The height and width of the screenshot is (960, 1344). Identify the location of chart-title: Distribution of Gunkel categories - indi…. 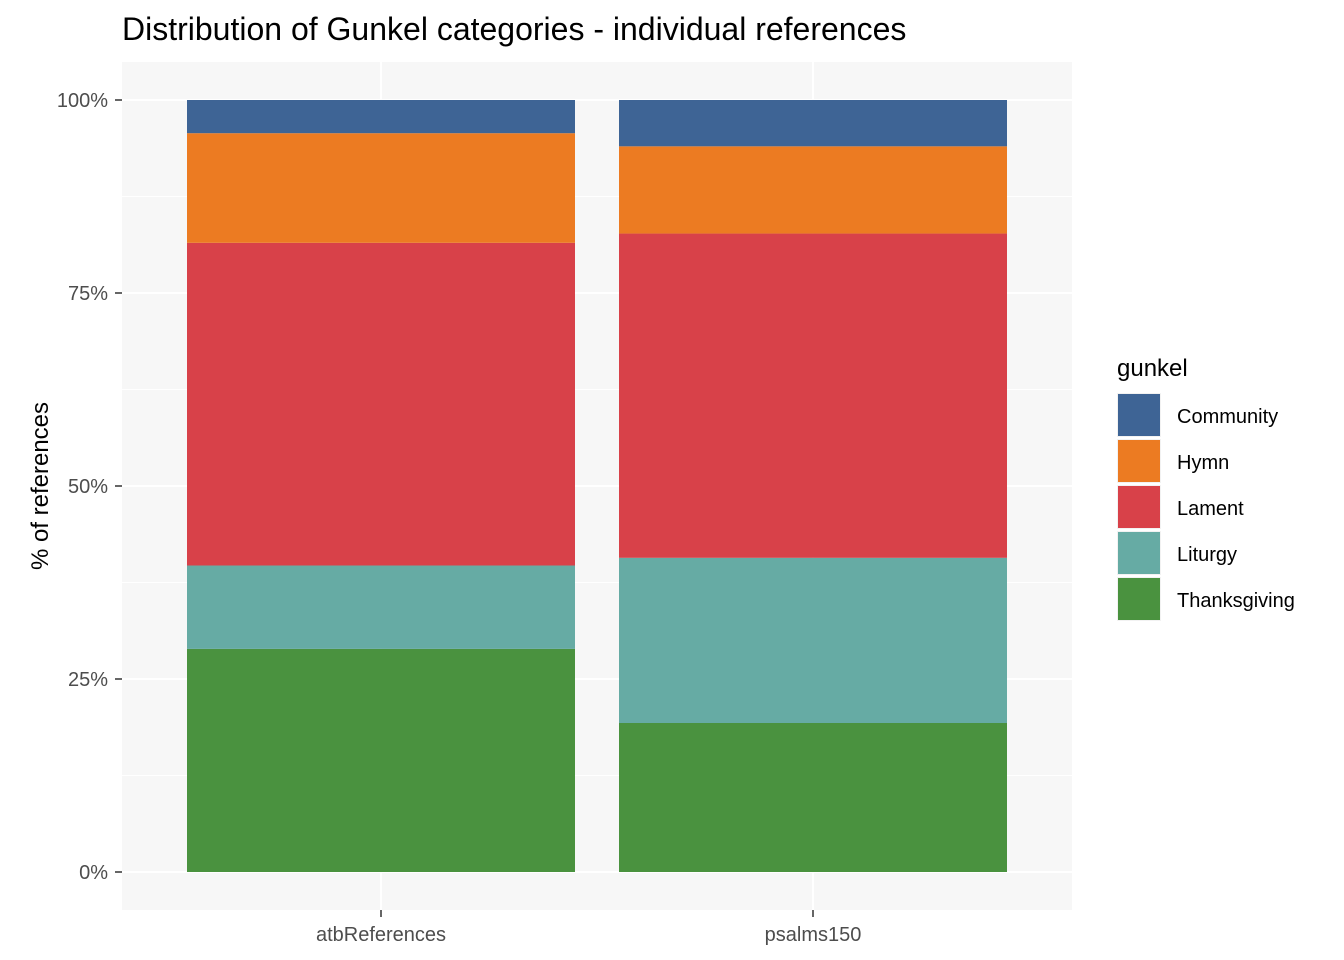
(514, 29).